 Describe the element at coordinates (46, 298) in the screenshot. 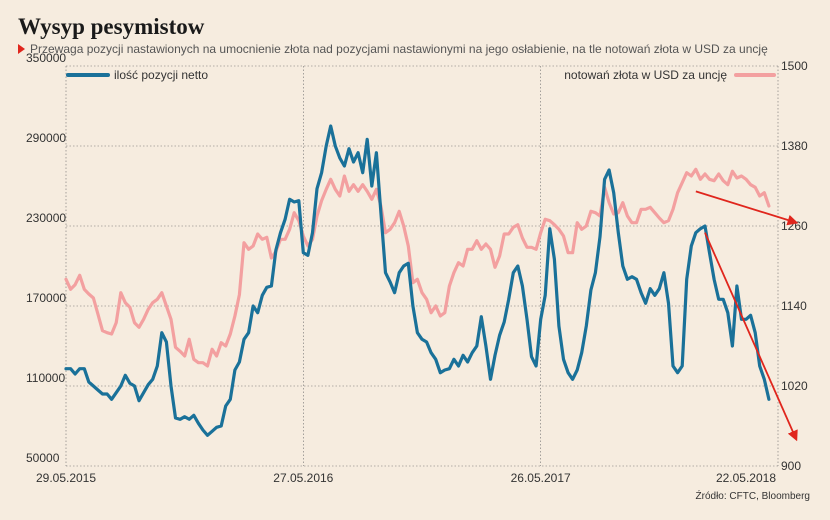

I see `left-tick-label-2: 170000` at that location.